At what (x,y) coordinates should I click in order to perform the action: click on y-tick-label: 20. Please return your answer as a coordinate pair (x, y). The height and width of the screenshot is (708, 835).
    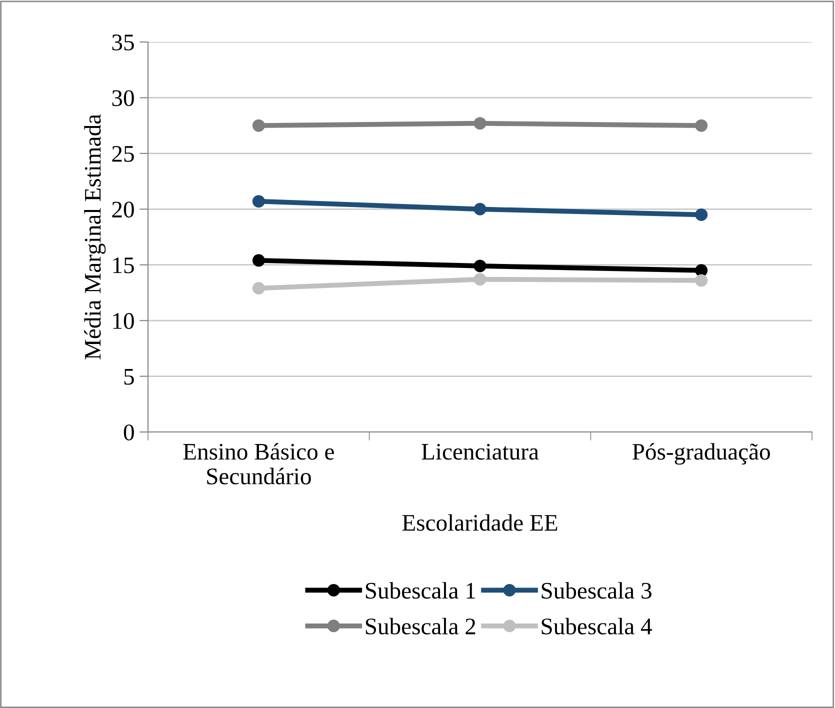
    Looking at the image, I should click on (123, 210).